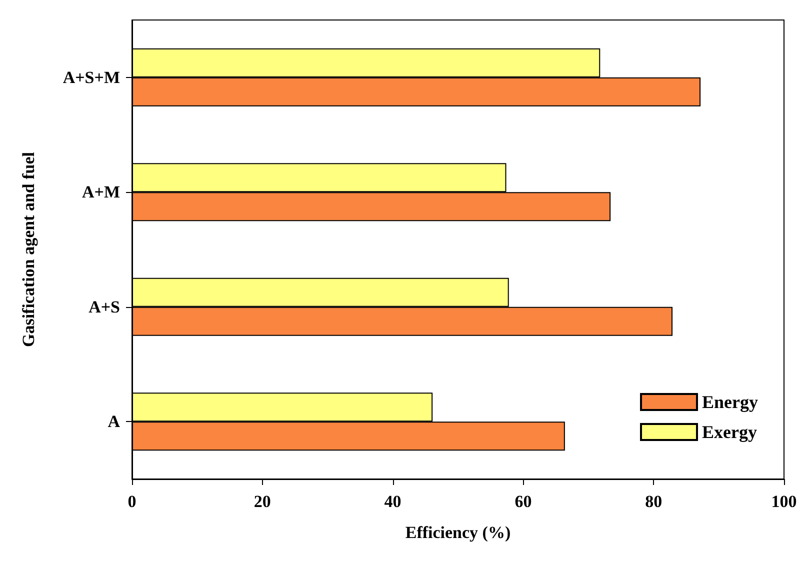  Describe the element at coordinates (653, 501) in the screenshot. I see `x-tick-label: 80` at that location.